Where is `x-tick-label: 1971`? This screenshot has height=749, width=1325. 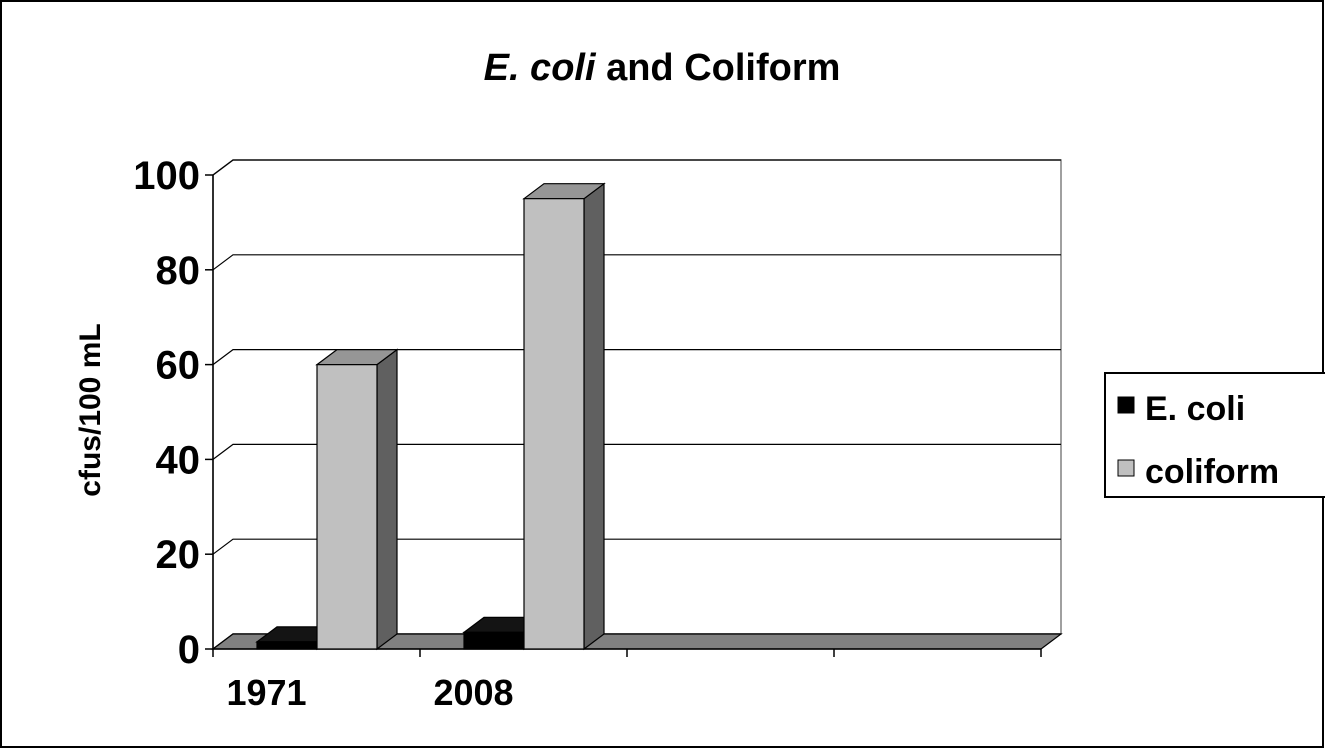
x-tick-label: 1971 is located at coordinates (266, 692).